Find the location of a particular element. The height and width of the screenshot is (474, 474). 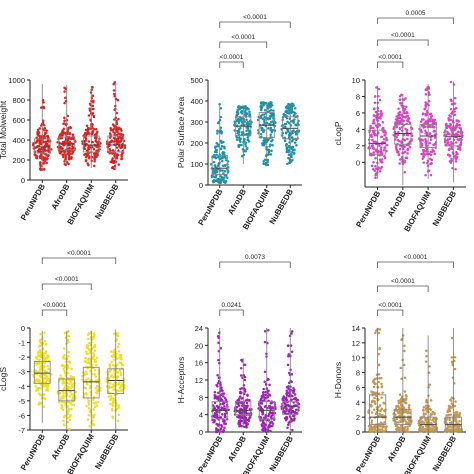

category-label: AfroDB is located at coordinates (237, 448).